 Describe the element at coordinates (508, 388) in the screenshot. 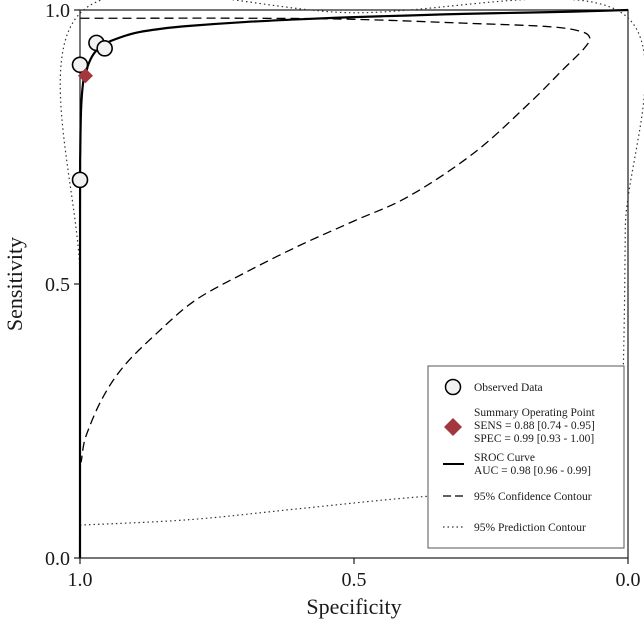

I see `legend-observed-label: Observed Data` at that location.